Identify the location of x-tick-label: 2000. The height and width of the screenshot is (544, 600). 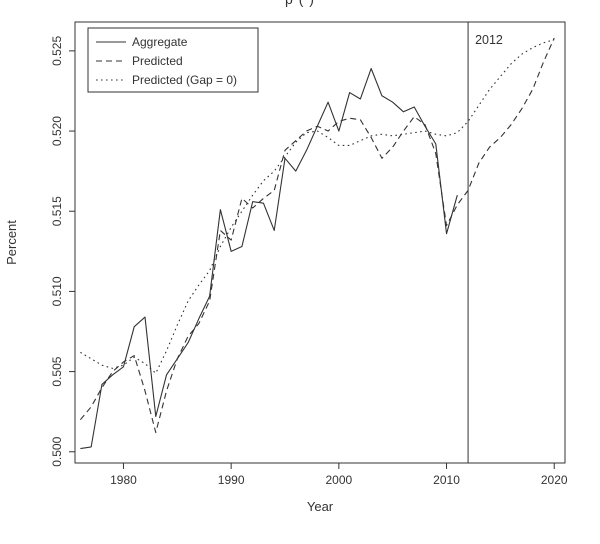
(338, 480).